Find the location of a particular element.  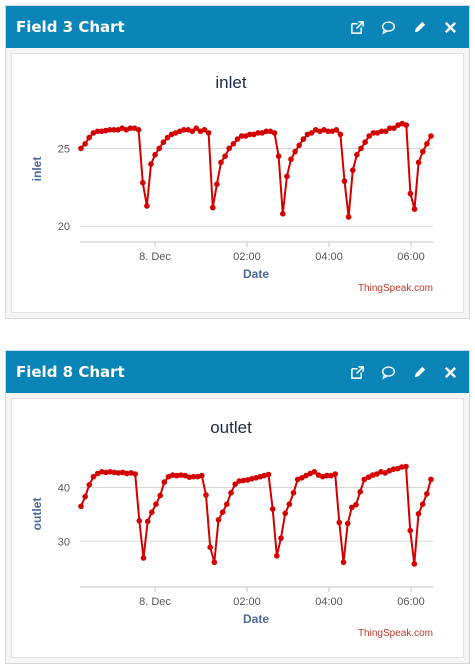

y-tick-label: 30 is located at coordinates (64, 542).